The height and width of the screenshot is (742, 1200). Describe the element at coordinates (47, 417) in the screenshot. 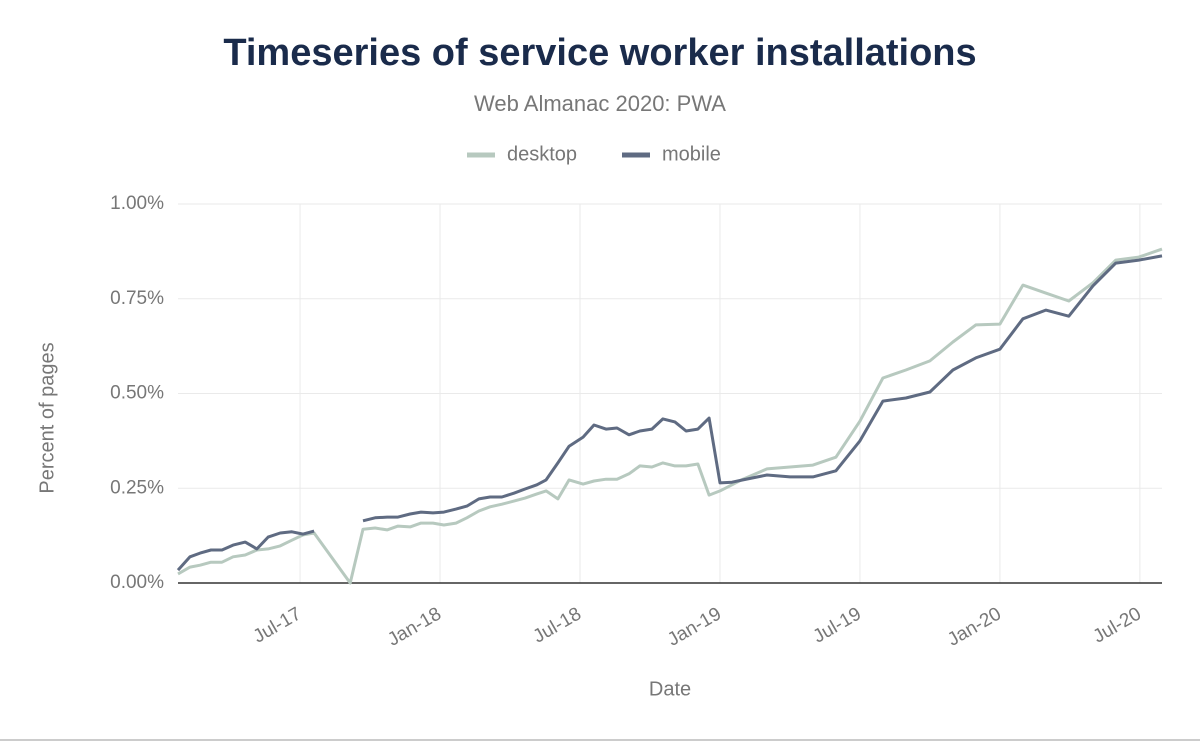

I see `y-axis-label: Percent of pages` at that location.